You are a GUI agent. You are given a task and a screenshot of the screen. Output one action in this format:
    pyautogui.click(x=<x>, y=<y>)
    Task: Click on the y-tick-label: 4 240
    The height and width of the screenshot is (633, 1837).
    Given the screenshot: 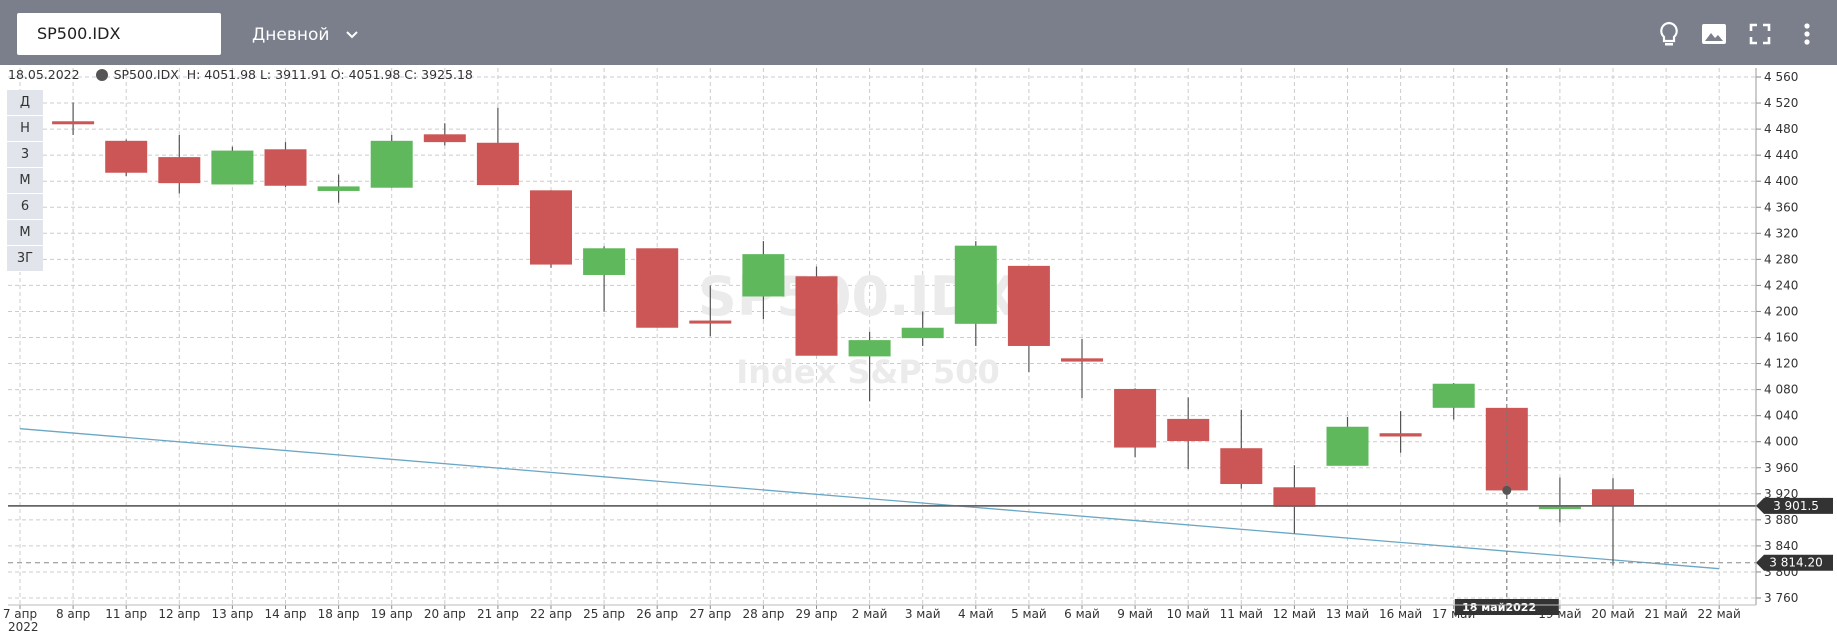 What is the action you would take?
    pyautogui.click(x=1781, y=285)
    